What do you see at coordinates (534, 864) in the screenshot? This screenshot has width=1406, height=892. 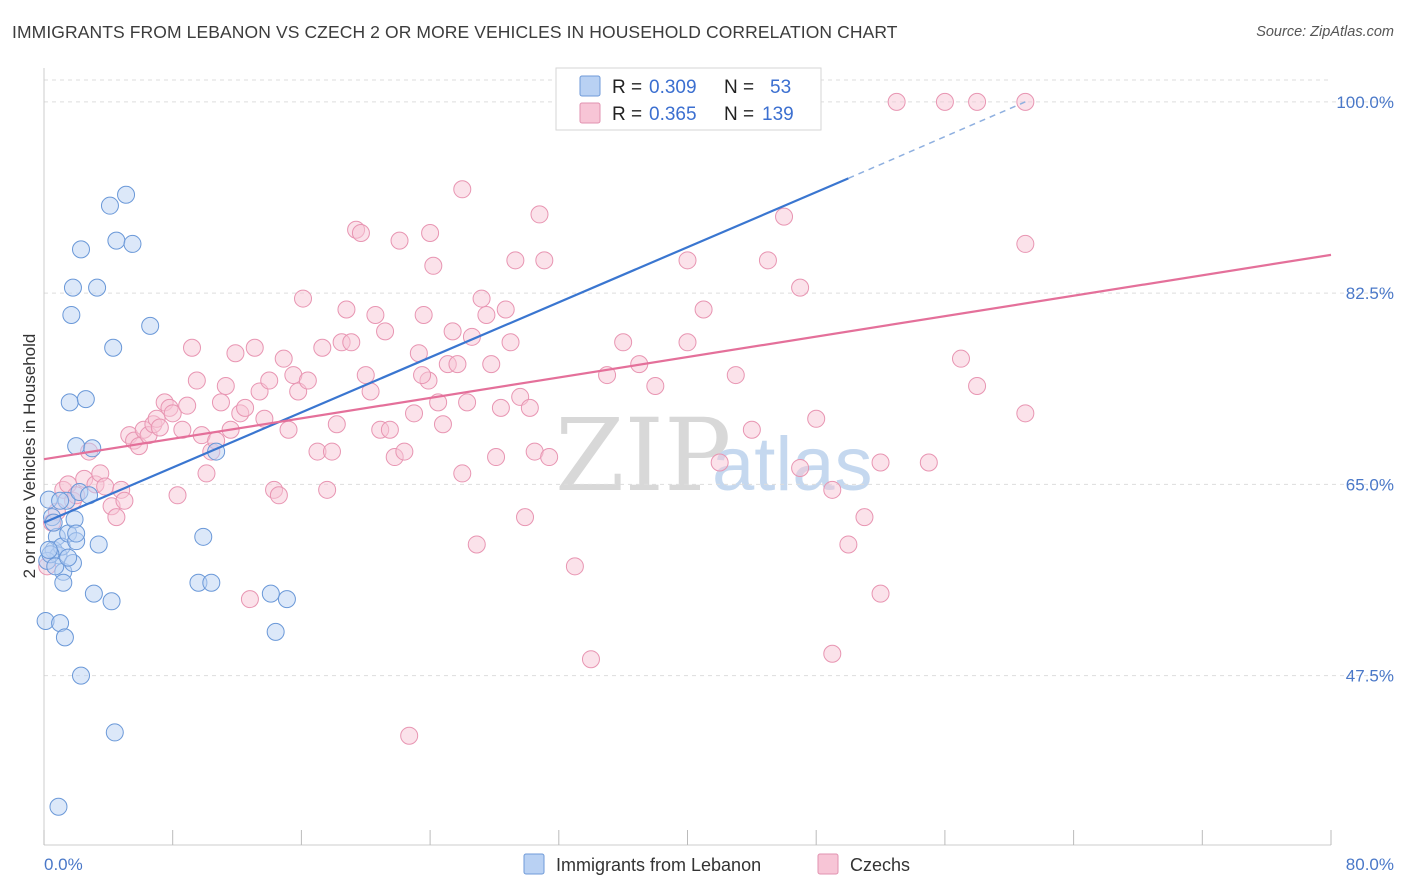 I see `legend-swatch-lebanon` at bounding box center [534, 864].